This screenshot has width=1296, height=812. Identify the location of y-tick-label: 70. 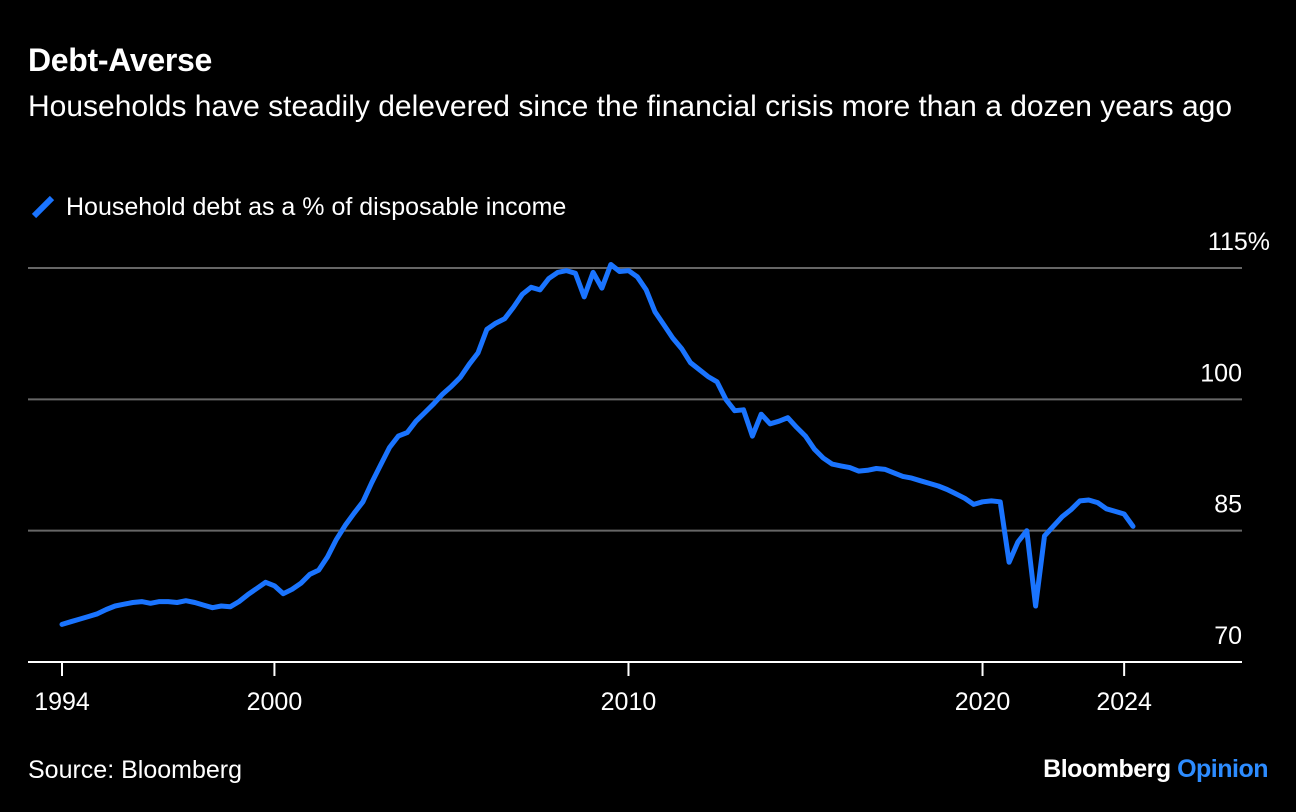
(1228, 636).